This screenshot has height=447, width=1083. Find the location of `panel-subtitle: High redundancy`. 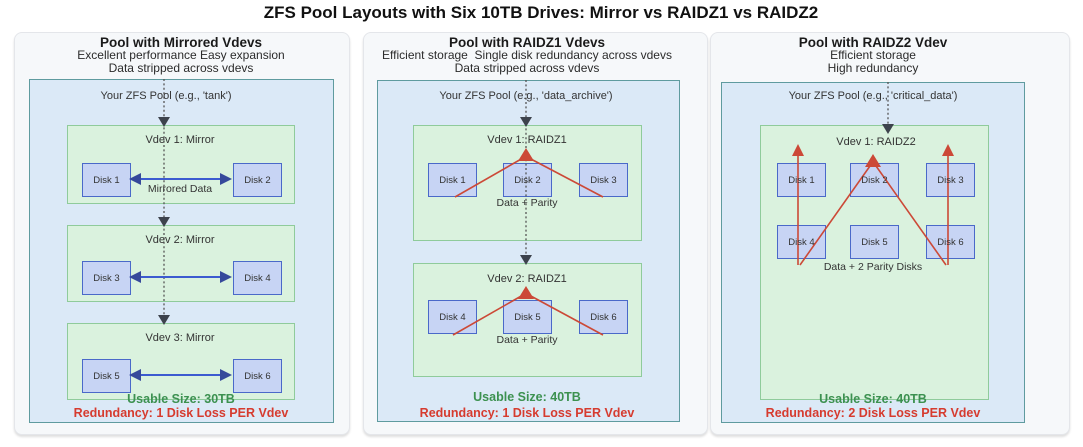

panel-subtitle: High redundancy is located at coordinates (873, 68).